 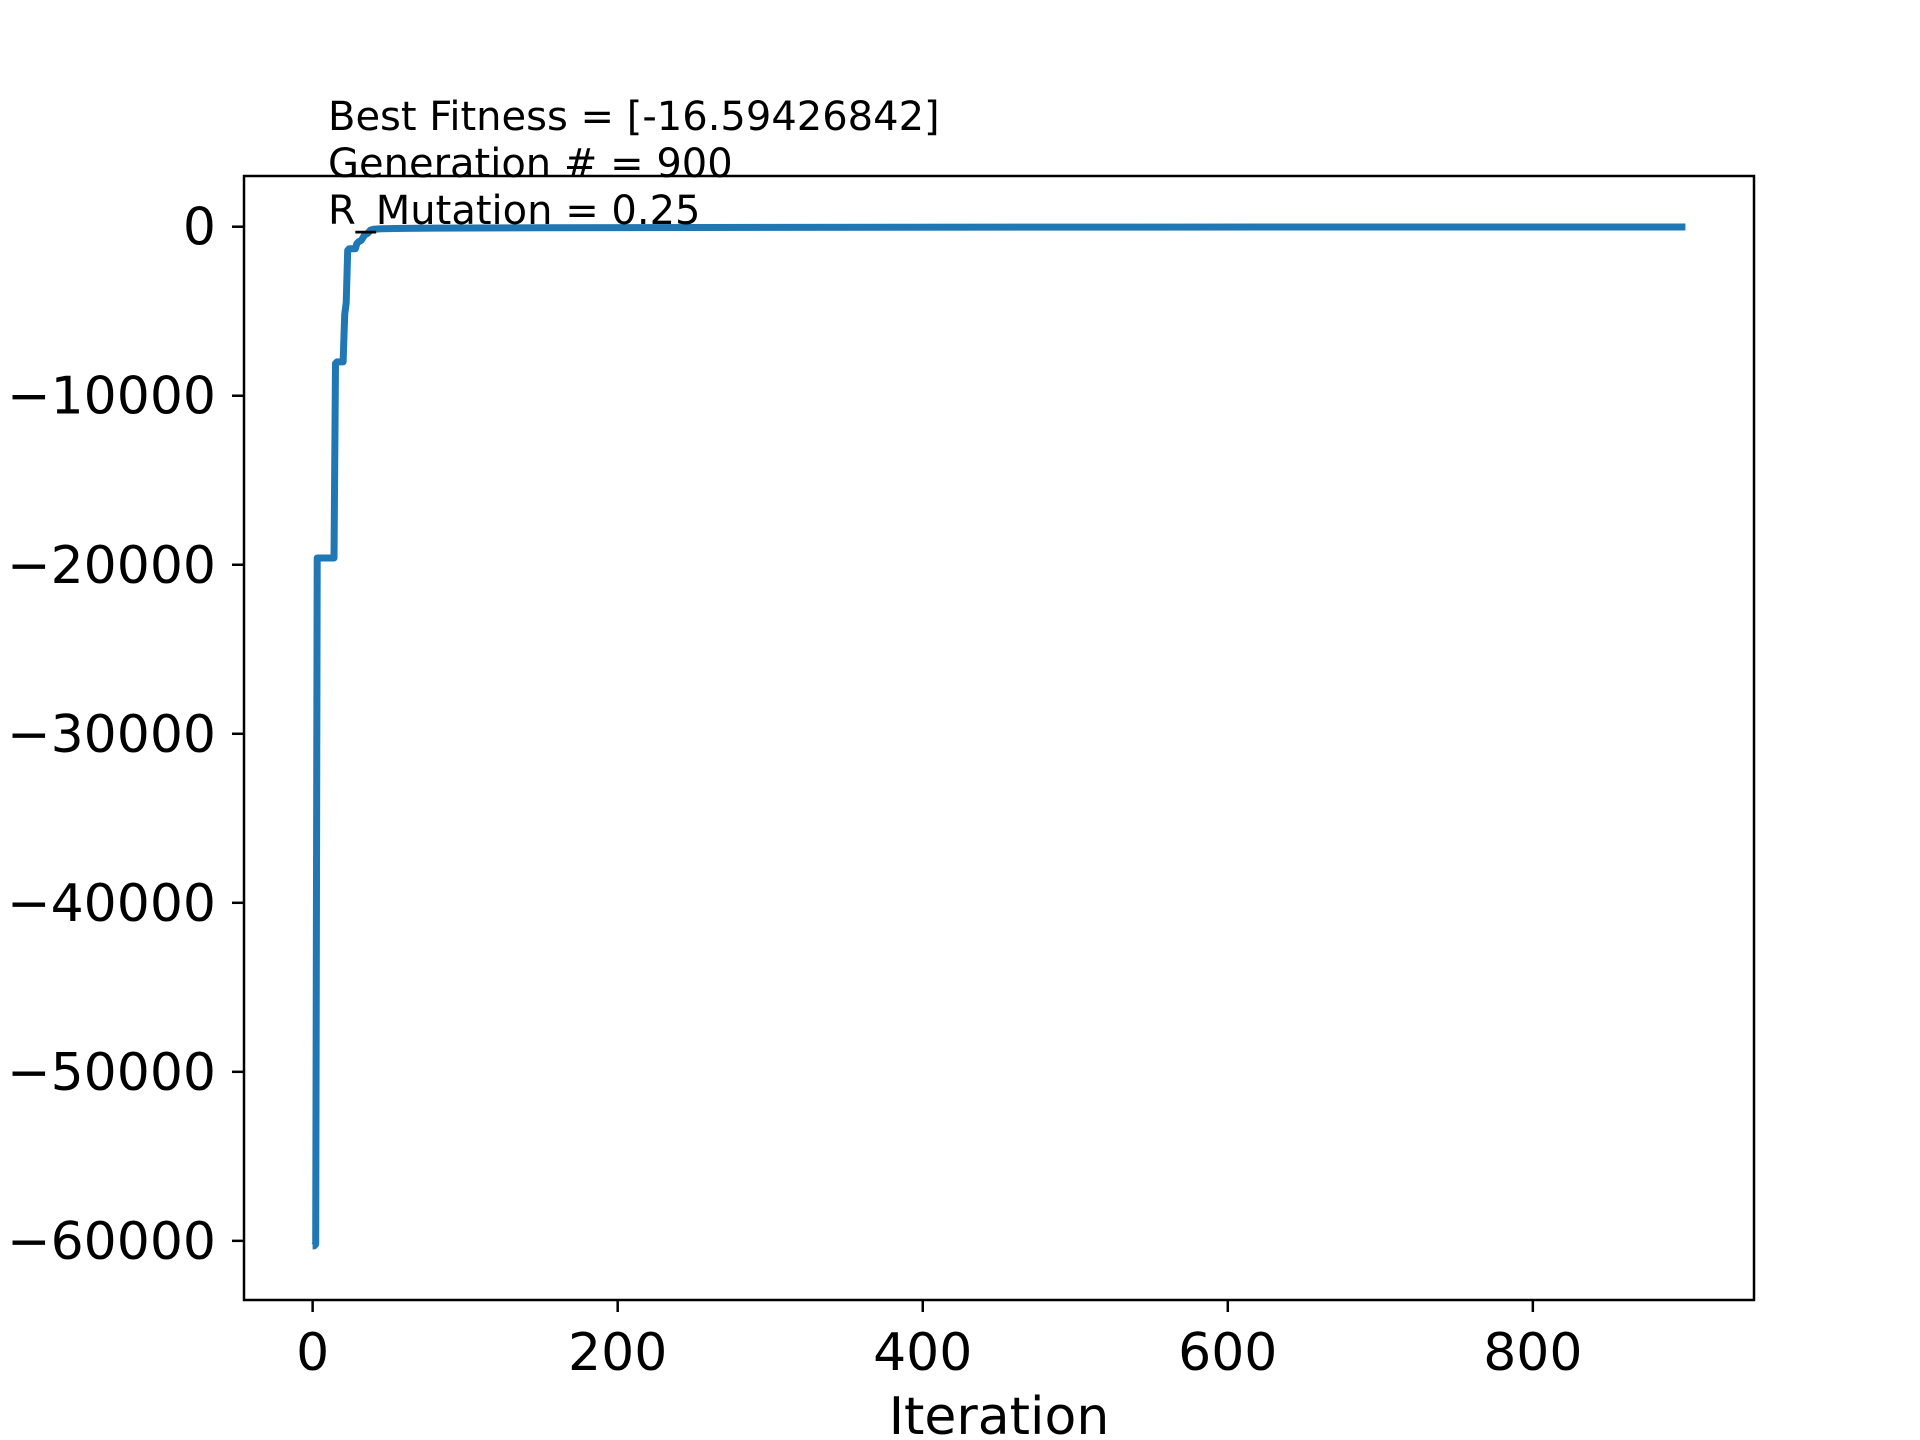 I want to click on x-tick-label: 800, so click(x=1532, y=1353).